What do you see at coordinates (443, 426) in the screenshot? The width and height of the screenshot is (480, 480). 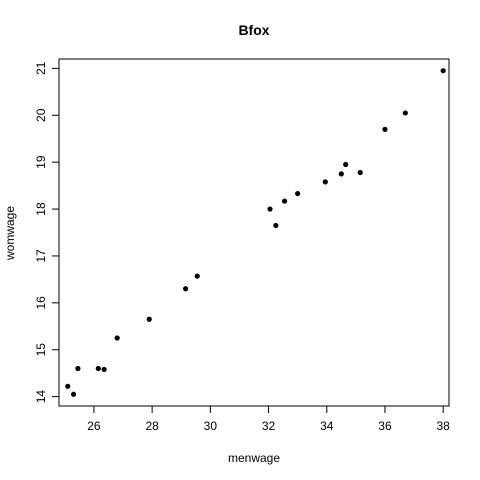 I see `x-tick-label: 38` at bounding box center [443, 426].